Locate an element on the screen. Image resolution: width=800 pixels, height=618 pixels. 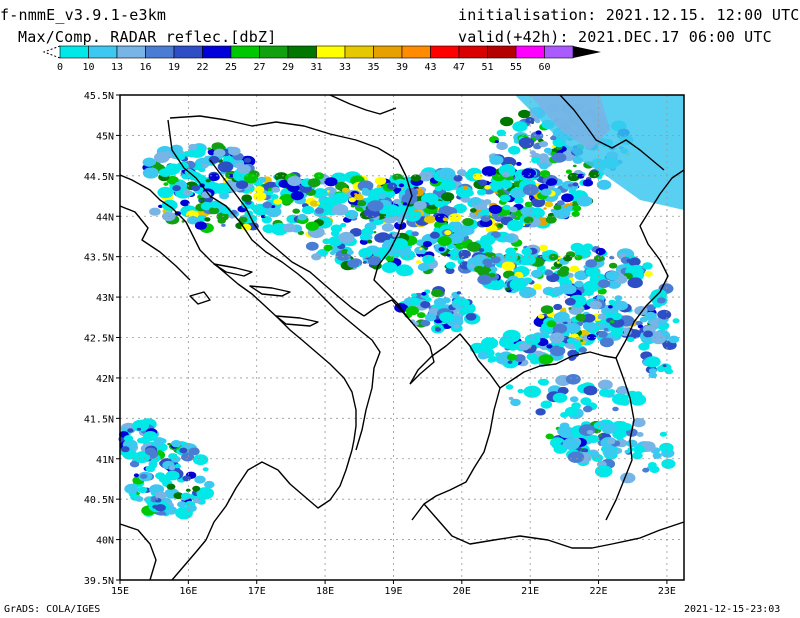
border-al-north is located at coordinates (455, 361).